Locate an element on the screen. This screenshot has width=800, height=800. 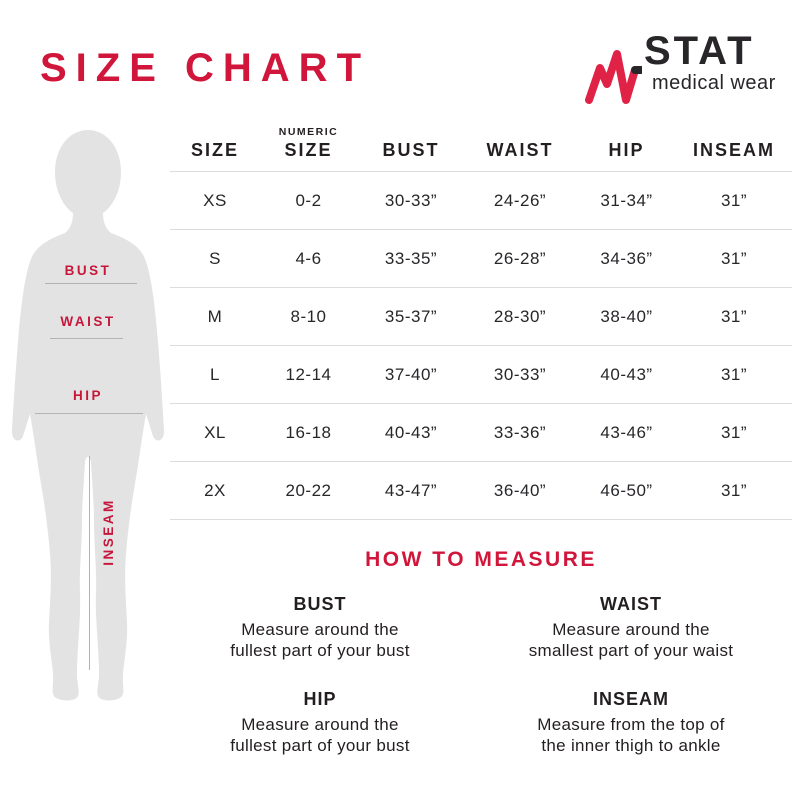
hip-measure-line is located at coordinates (89, 413).